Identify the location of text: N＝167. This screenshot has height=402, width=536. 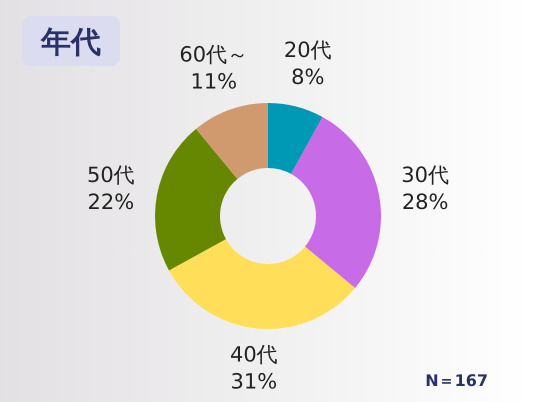
(456, 380).